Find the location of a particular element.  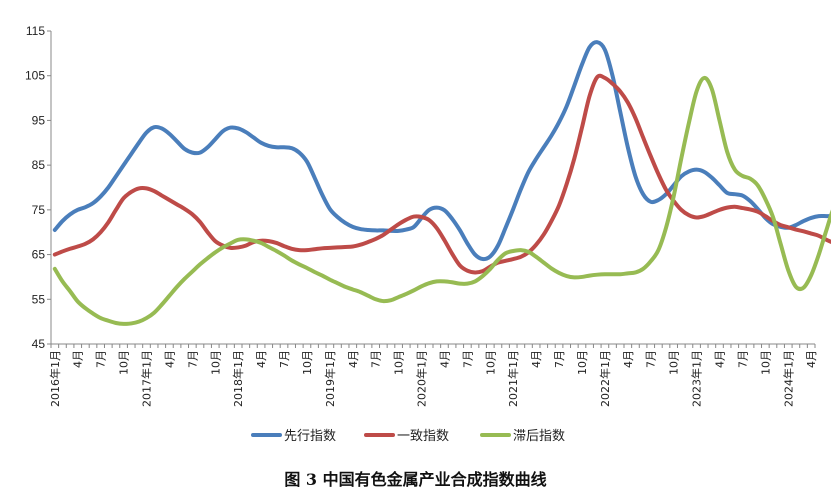

x-tick-label: 2021年1月 is located at coordinates (513, 378).